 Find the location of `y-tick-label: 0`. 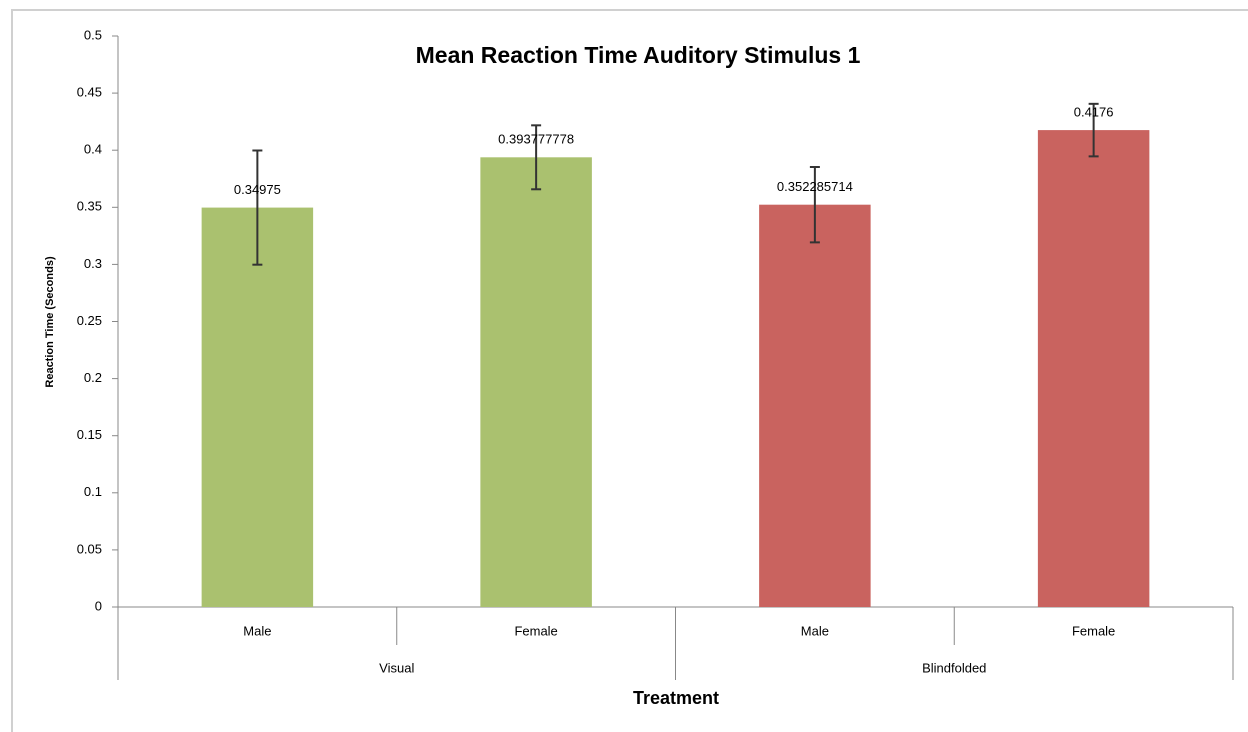

y-tick-label: 0 is located at coordinates (98, 605).